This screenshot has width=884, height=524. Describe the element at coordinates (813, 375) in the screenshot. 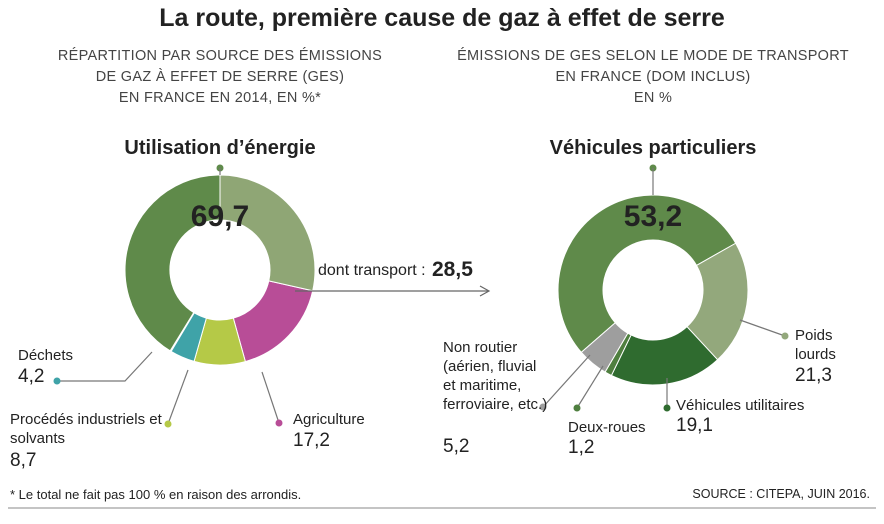

I see `value-label: 21,3` at that location.